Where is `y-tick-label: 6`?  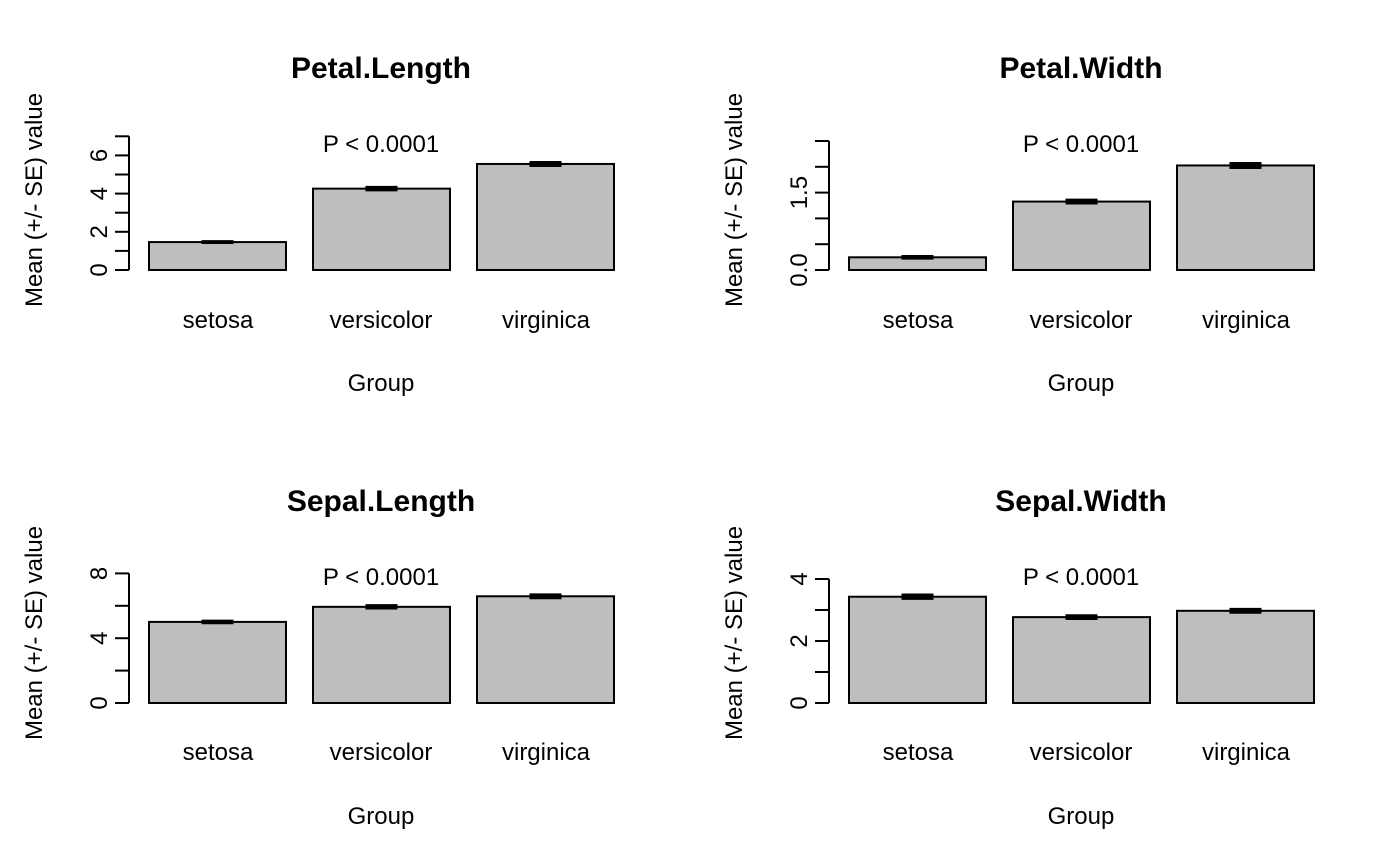
y-tick-label: 6 is located at coordinates (99, 155).